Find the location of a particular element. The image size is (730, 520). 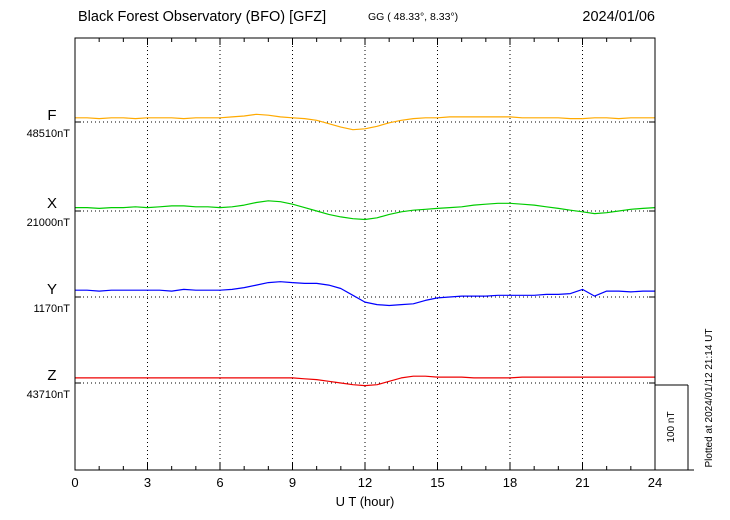

x-tick-label: 12 is located at coordinates (365, 482).